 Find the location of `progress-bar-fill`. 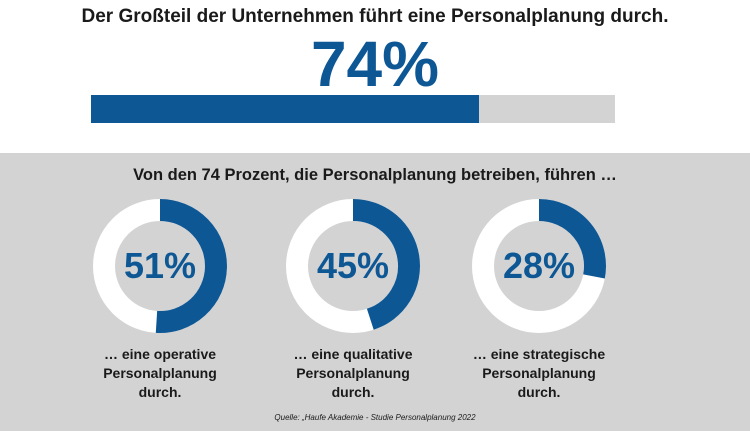

progress-bar-fill is located at coordinates (285, 109).